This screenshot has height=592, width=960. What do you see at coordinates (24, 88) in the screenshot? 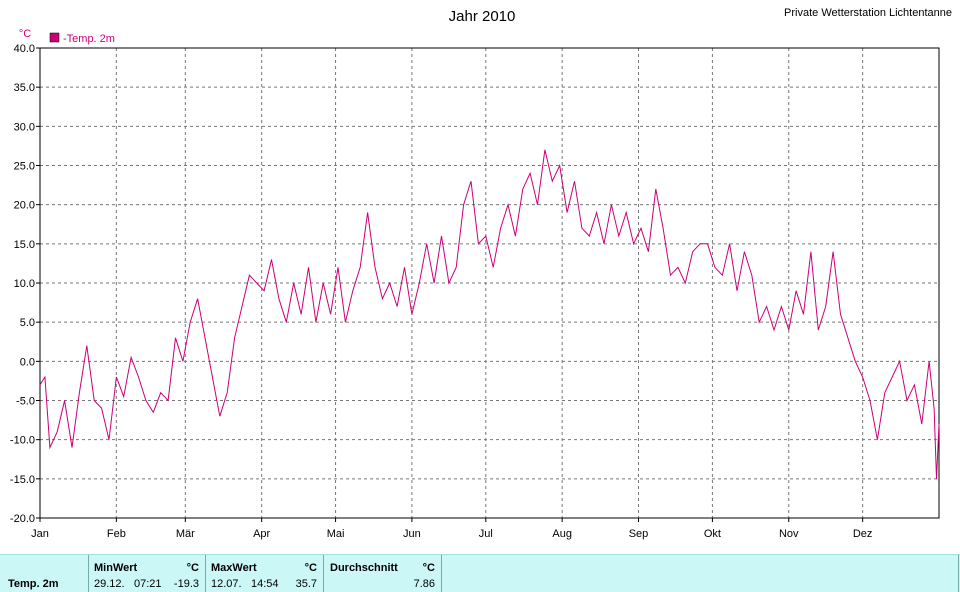
I see `y-tick-label: 35.0` at bounding box center [24, 88].